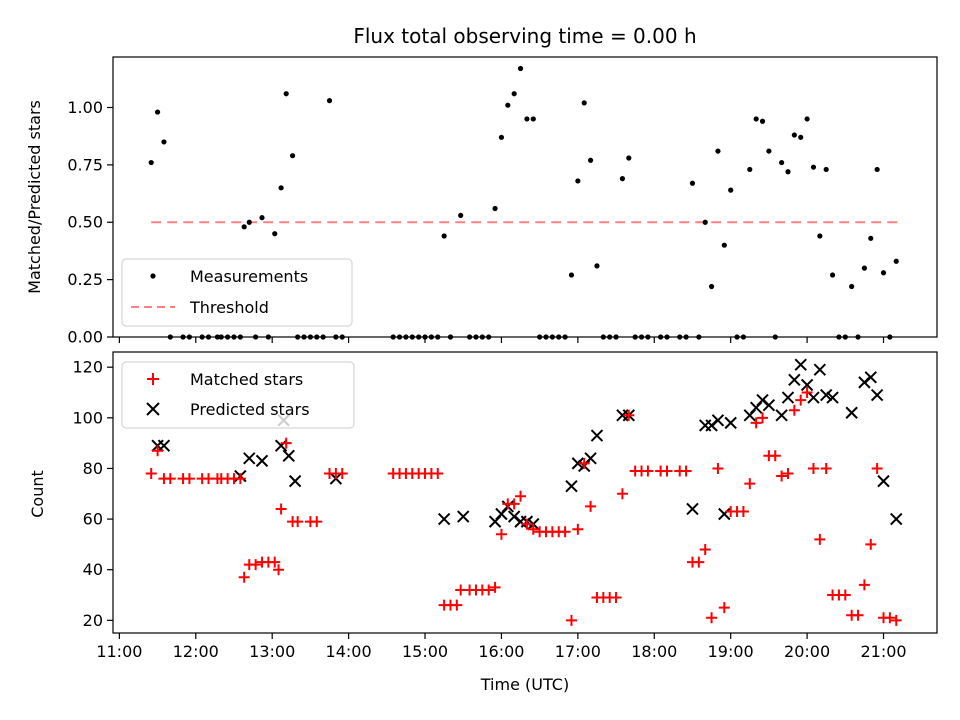 The height and width of the screenshot is (720, 960). I want to click on bottom-y-axis-label: Count, so click(37, 494).